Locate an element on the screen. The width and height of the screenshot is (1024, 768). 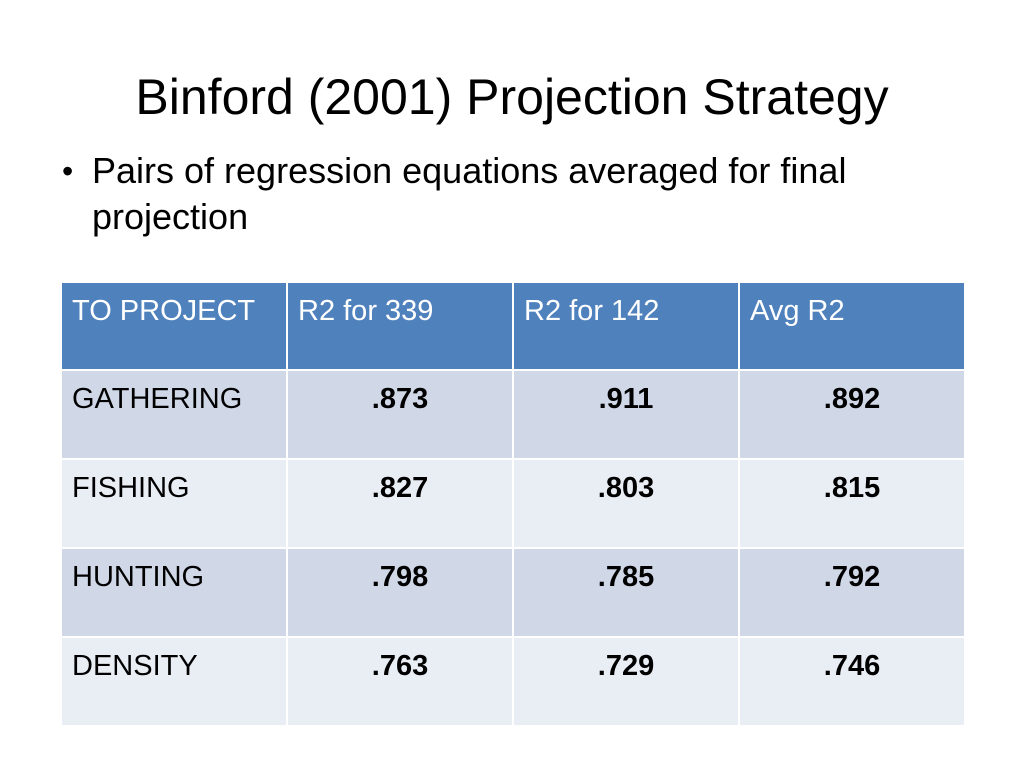
row-label: HUNTING is located at coordinates (174, 592).